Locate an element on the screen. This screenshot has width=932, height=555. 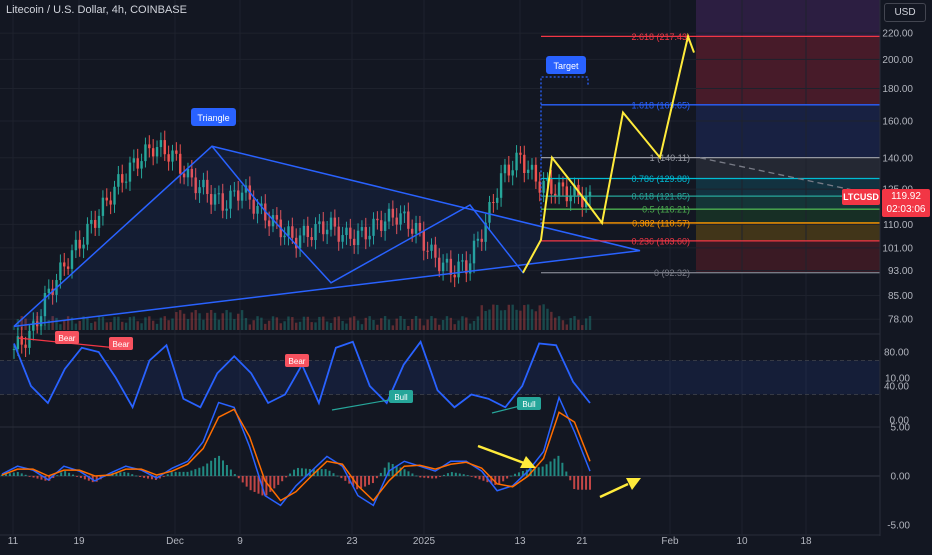
annotations: Triangle Target is located at coordinates (390, 140).